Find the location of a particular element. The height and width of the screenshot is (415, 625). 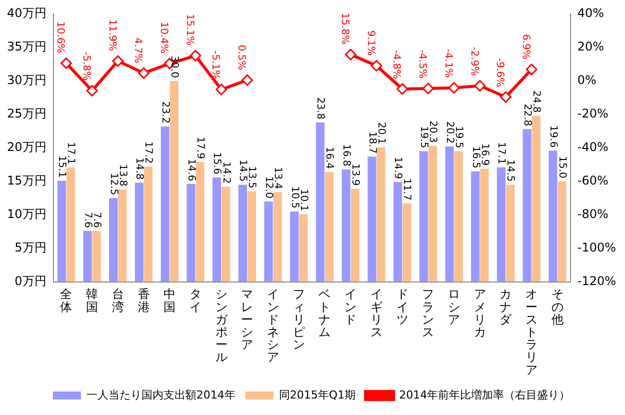

x-tick-label: フィリピン is located at coordinates (298, 319).